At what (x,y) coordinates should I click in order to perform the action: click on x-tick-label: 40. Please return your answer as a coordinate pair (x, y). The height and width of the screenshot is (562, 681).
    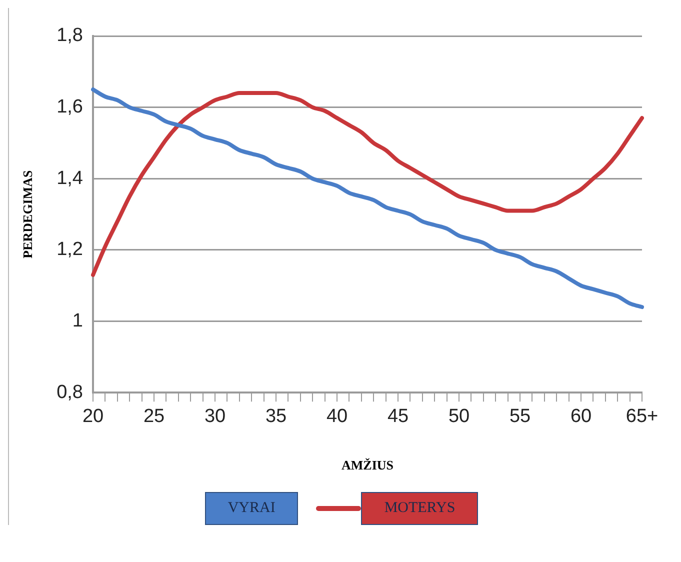
    Looking at the image, I should click on (337, 417).